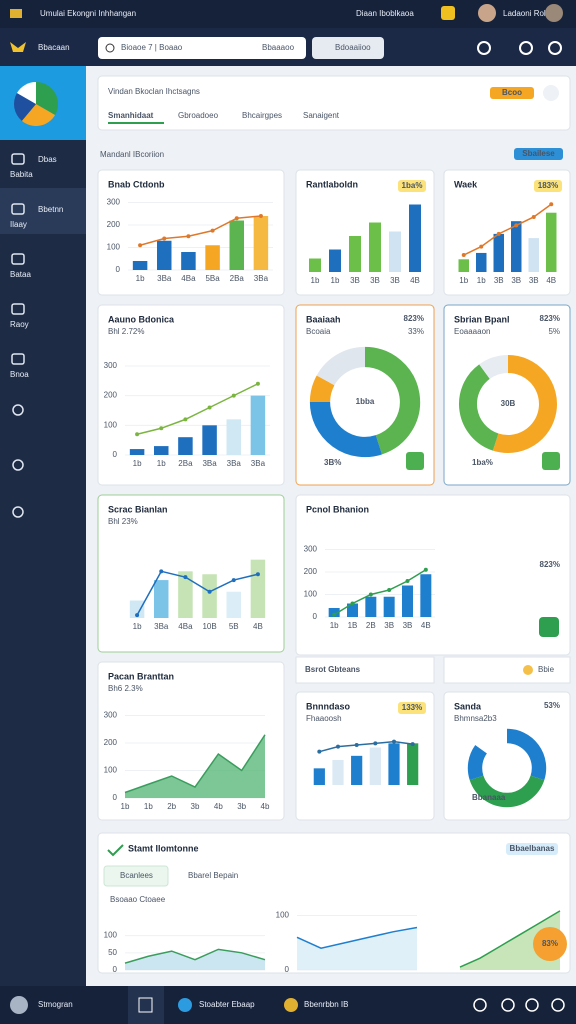 The width and height of the screenshot is (576, 1024). Describe the element at coordinates (333, 669) in the screenshot. I see `dropdown-text: Bsrot Gbteans` at that location.